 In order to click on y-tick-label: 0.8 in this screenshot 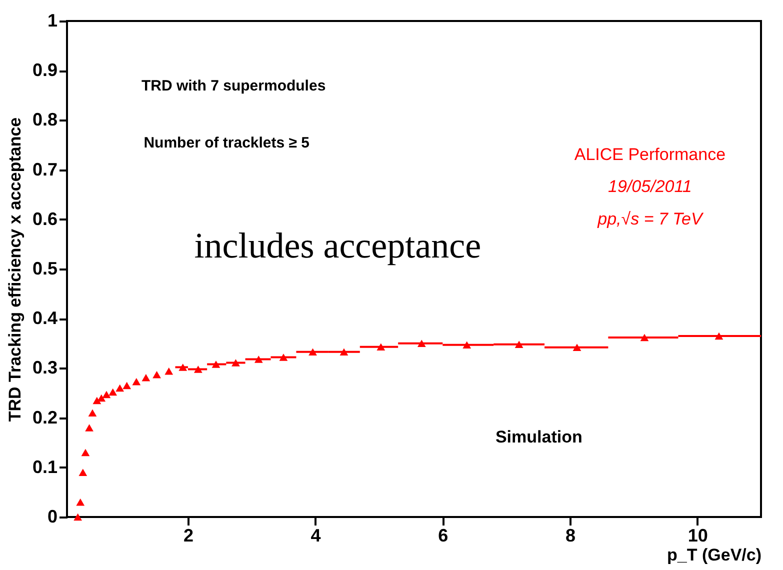, I will do `click(45, 120)`.